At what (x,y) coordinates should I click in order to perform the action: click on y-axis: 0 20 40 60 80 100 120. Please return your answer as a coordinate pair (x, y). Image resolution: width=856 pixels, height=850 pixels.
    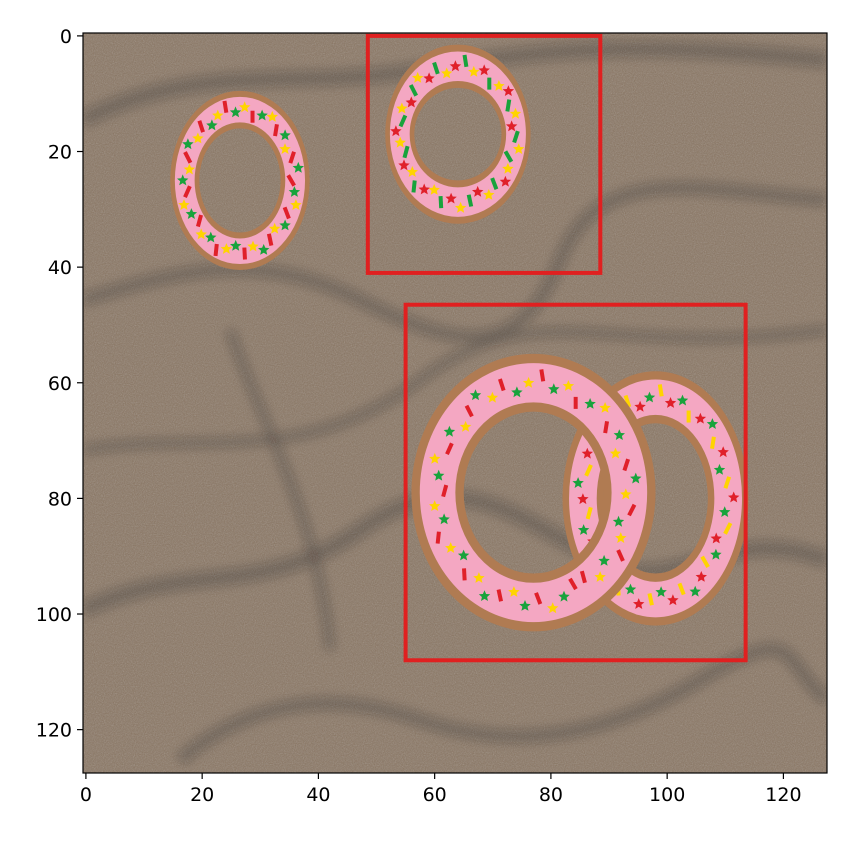
    Looking at the image, I should click on (59, 384).